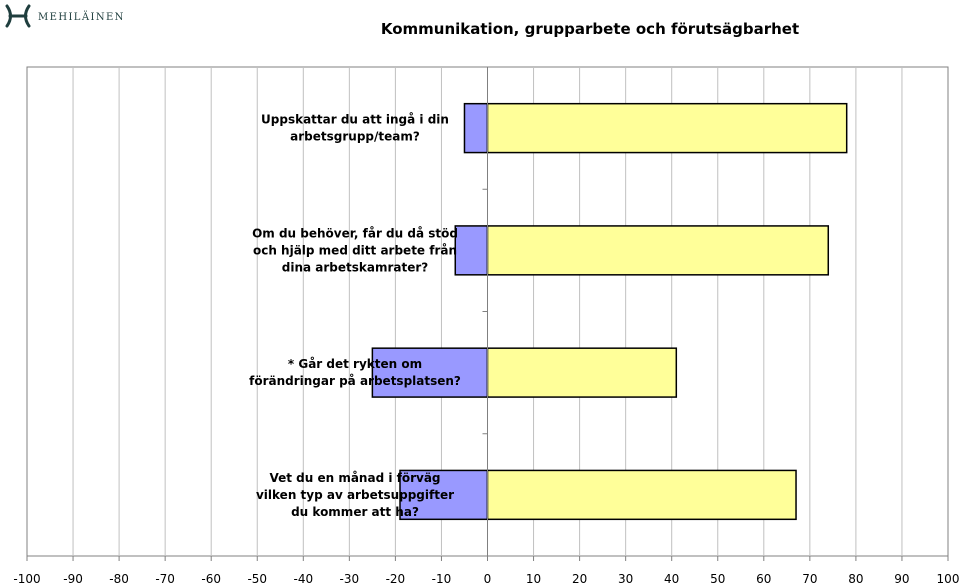 Image resolution: width=960 pixels, height=584 pixels. I want to click on logo-mark-icon, so click(18, 16).